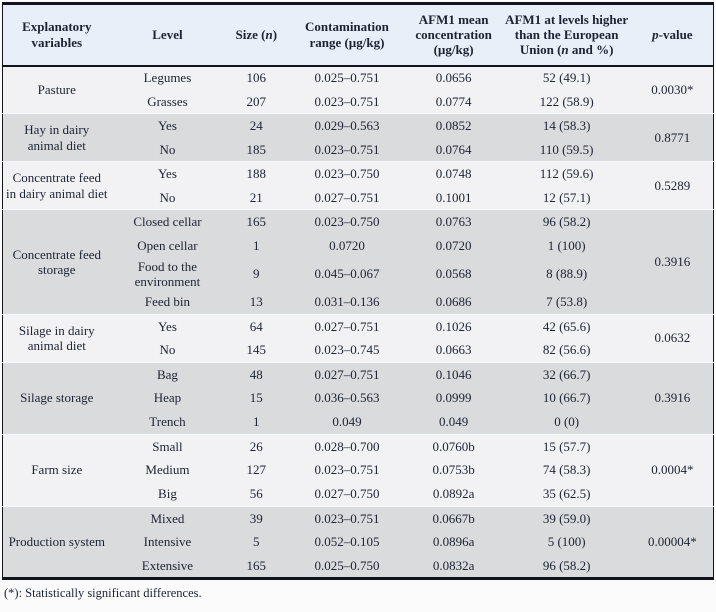 The height and width of the screenshot is (612, 716). What do you see at coordinates (453, 566) in the screenshot?
I see `afm1-mean-cell: 0.0832a` at bounding box center [453, 566].